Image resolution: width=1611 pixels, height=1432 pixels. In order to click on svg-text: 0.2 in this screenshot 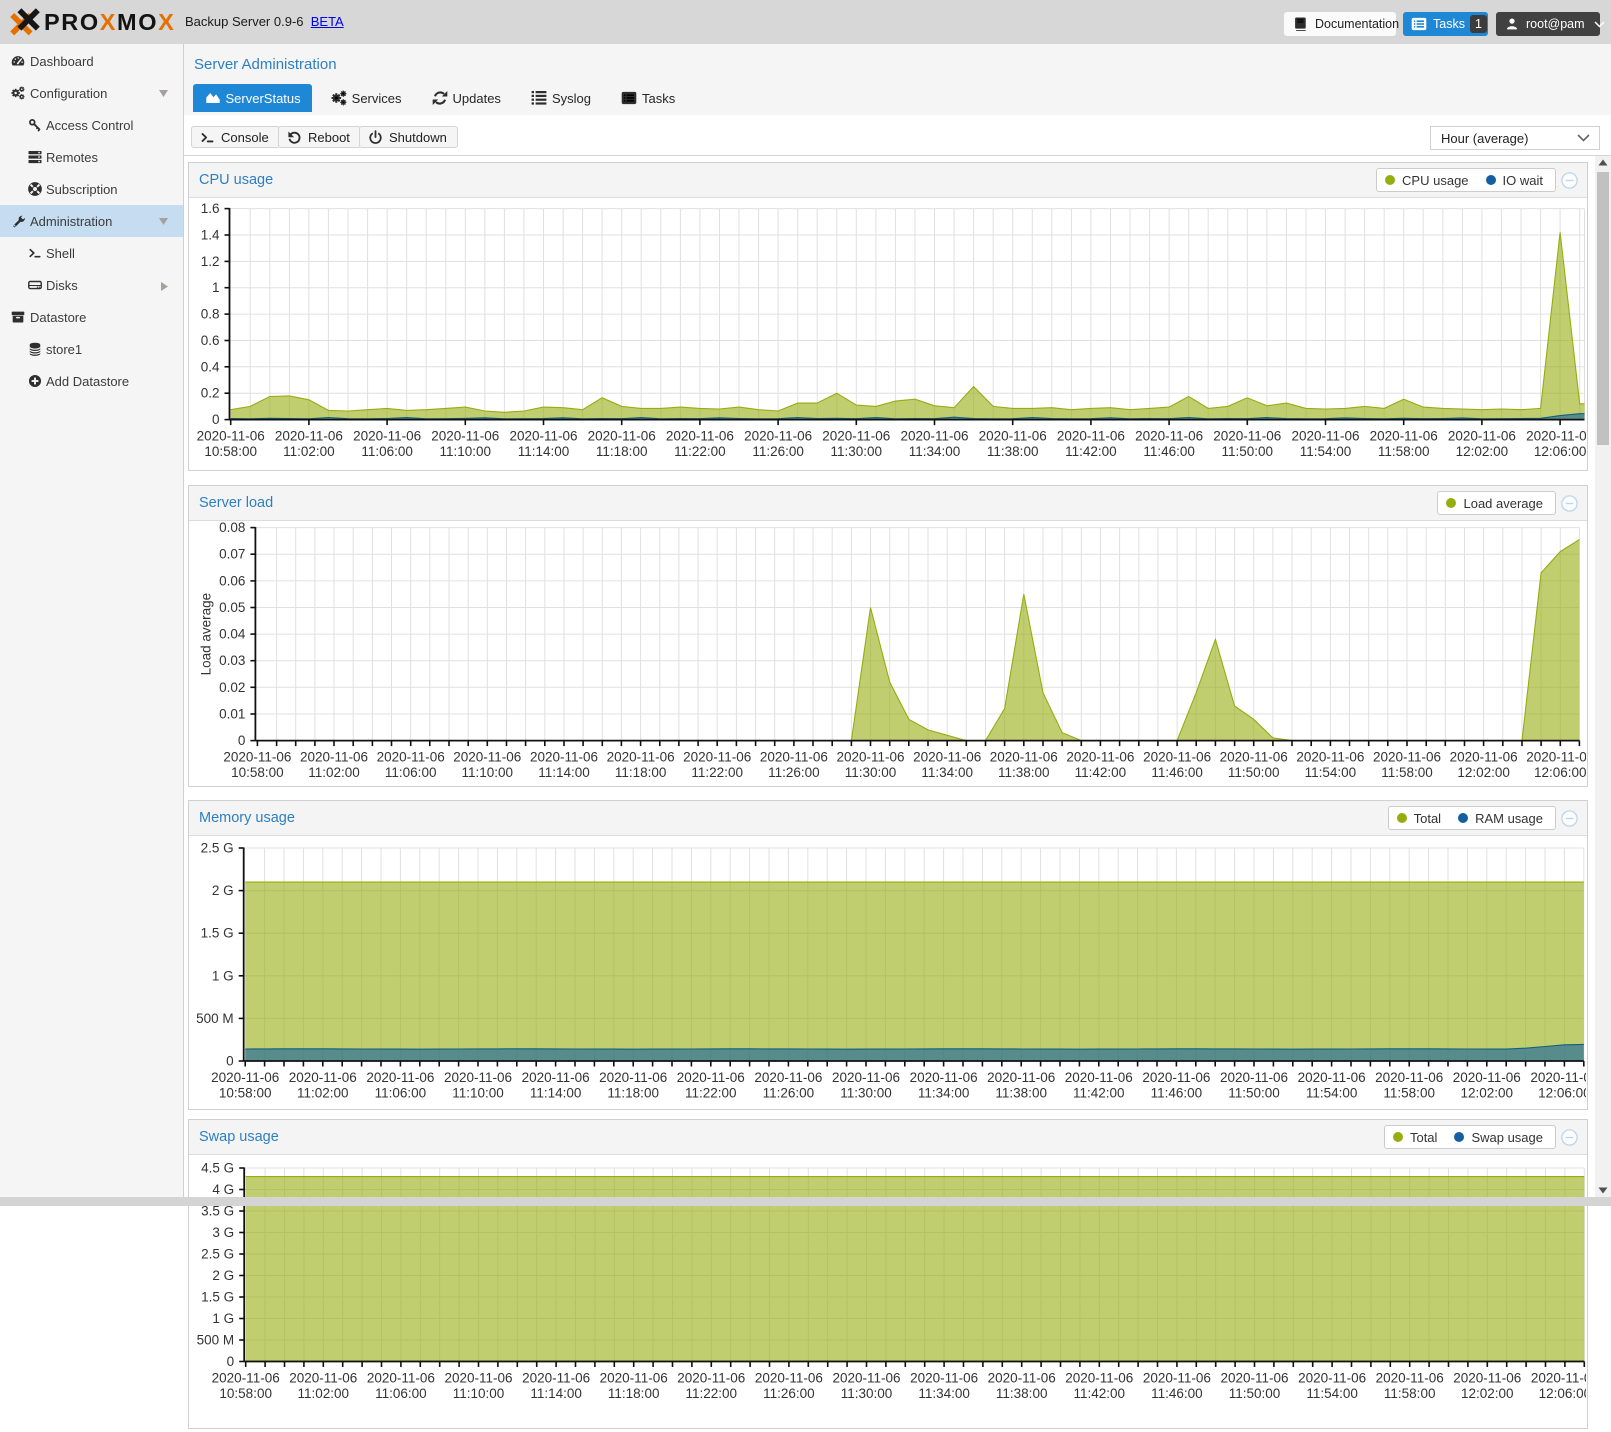, I will do `click(210, 393)`.